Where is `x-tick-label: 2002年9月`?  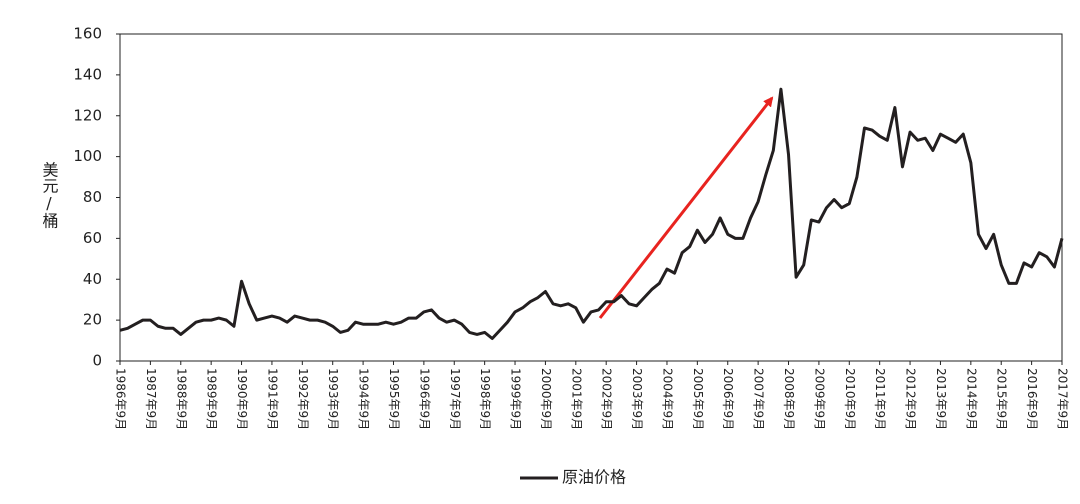 x-tick-label: 2002年9月 is located at coordinates (607, 399).